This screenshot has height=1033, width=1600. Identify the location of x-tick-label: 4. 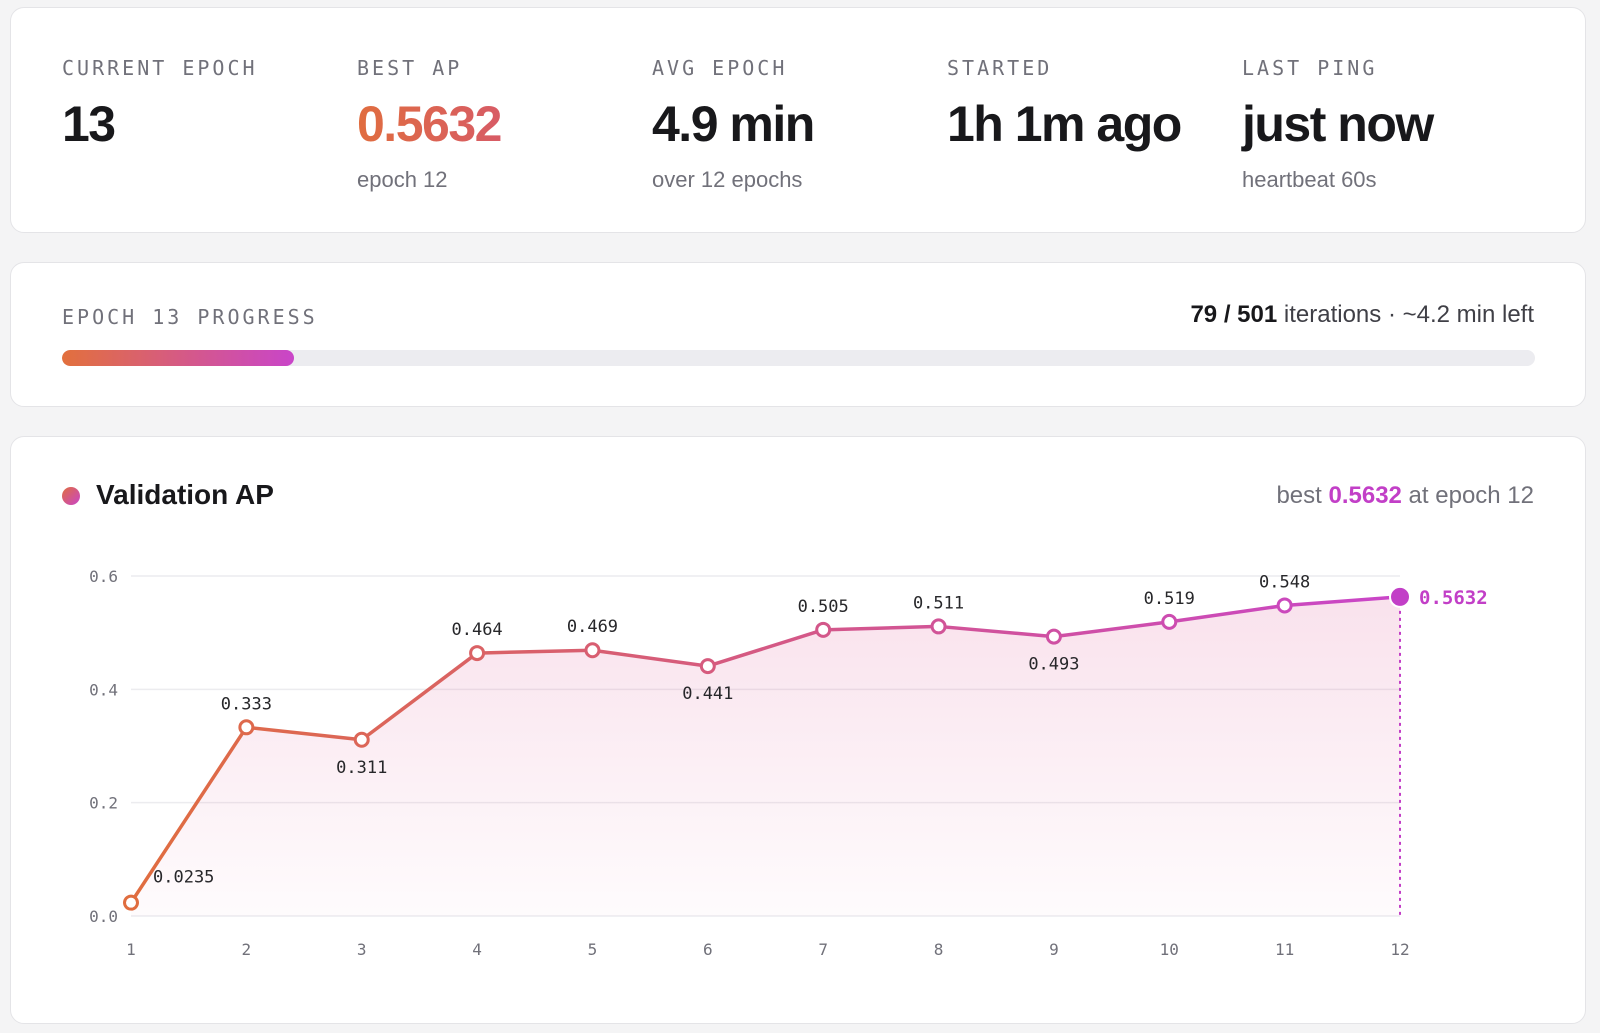
(477, 949).